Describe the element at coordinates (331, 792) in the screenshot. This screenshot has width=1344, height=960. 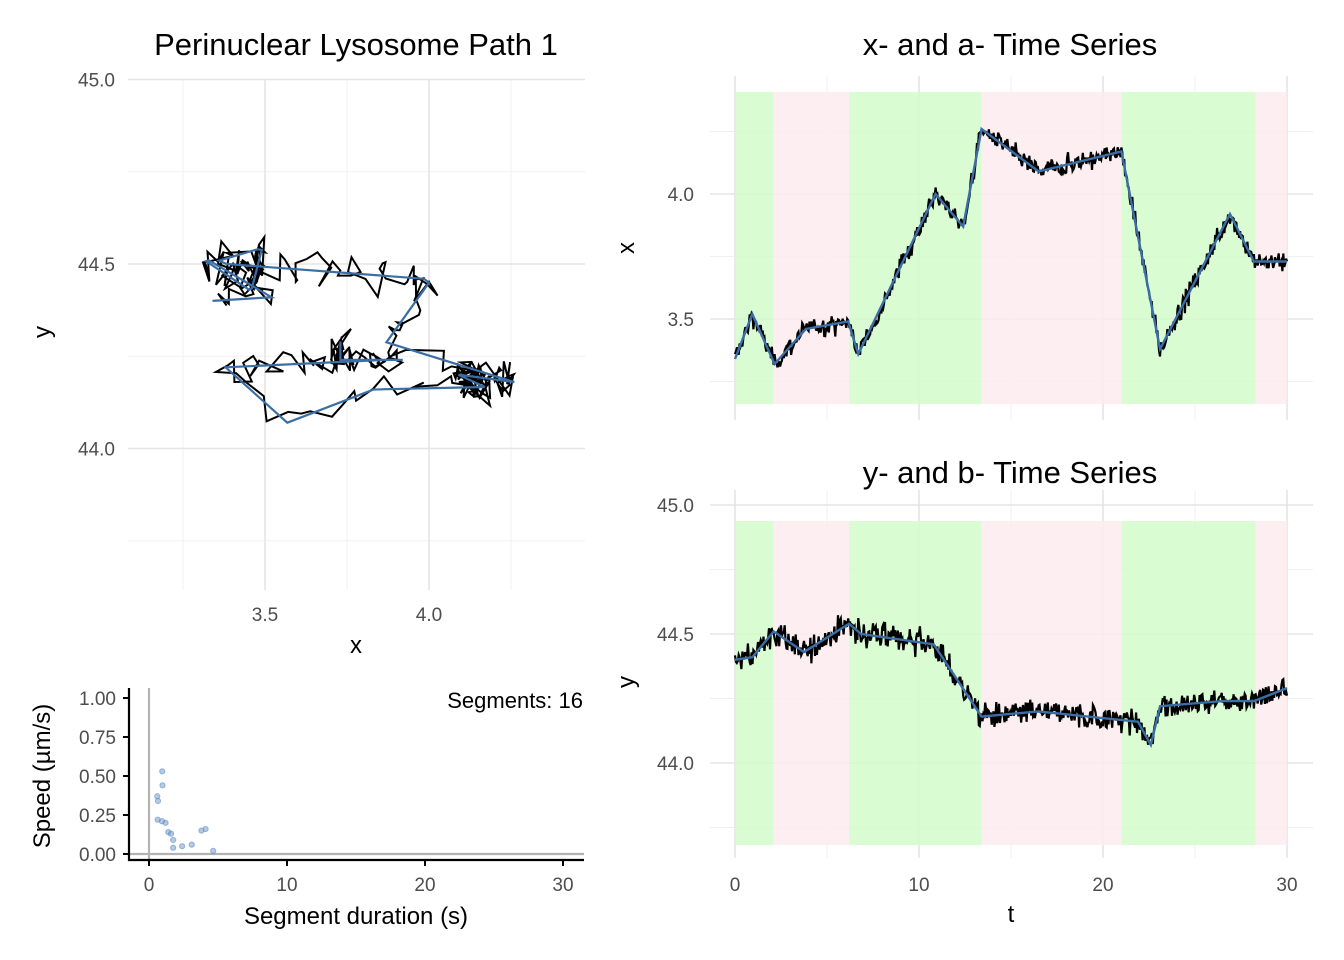
I see `speed-panel: 0.00 0.25 0.50 0.75 1.00 0 10 20 30` at that location.